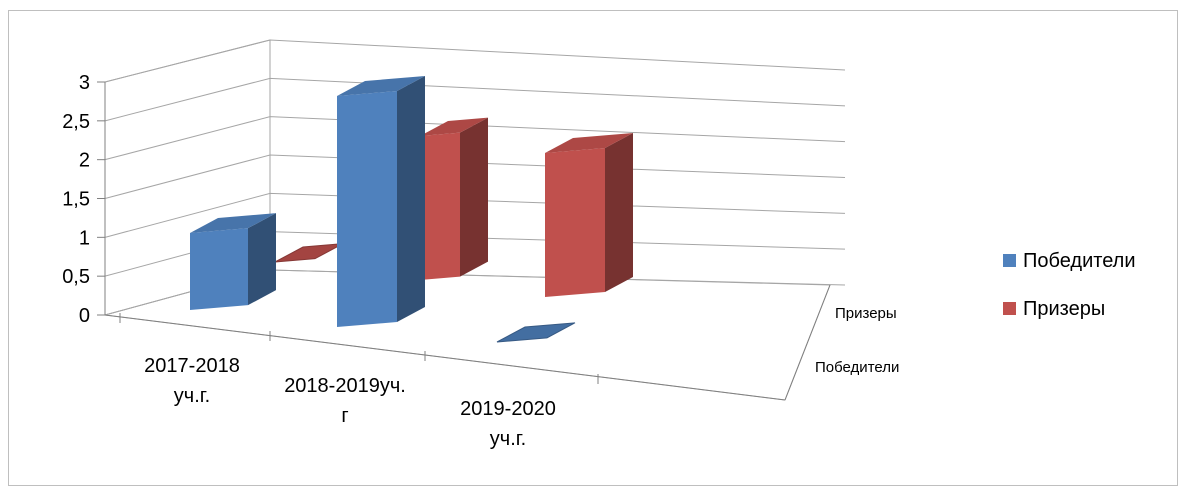  I want to click on x-axis, so click(467, 342).